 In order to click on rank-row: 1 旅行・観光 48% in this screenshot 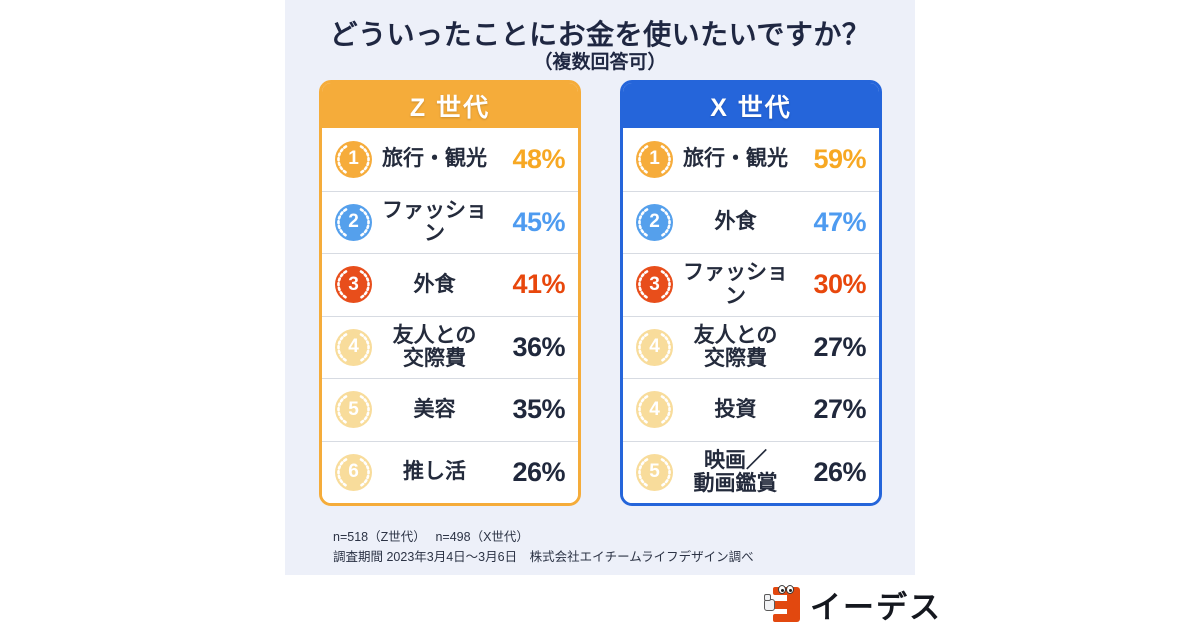, I will do `click(450, 159)`.